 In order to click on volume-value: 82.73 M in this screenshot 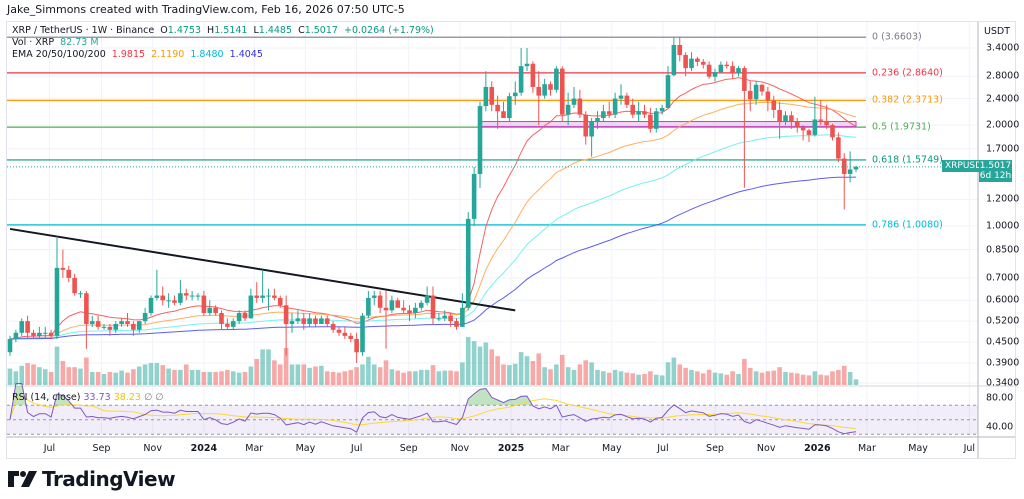, I will do `click(79, 42)`.